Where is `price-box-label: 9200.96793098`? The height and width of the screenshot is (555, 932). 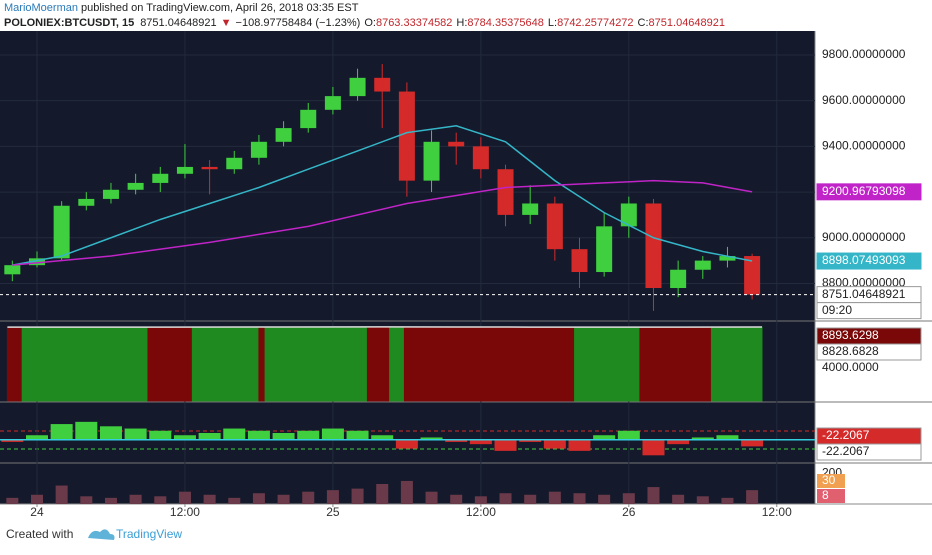 price-box-label: 9200.96793098 is located at coordinates (864, 191).